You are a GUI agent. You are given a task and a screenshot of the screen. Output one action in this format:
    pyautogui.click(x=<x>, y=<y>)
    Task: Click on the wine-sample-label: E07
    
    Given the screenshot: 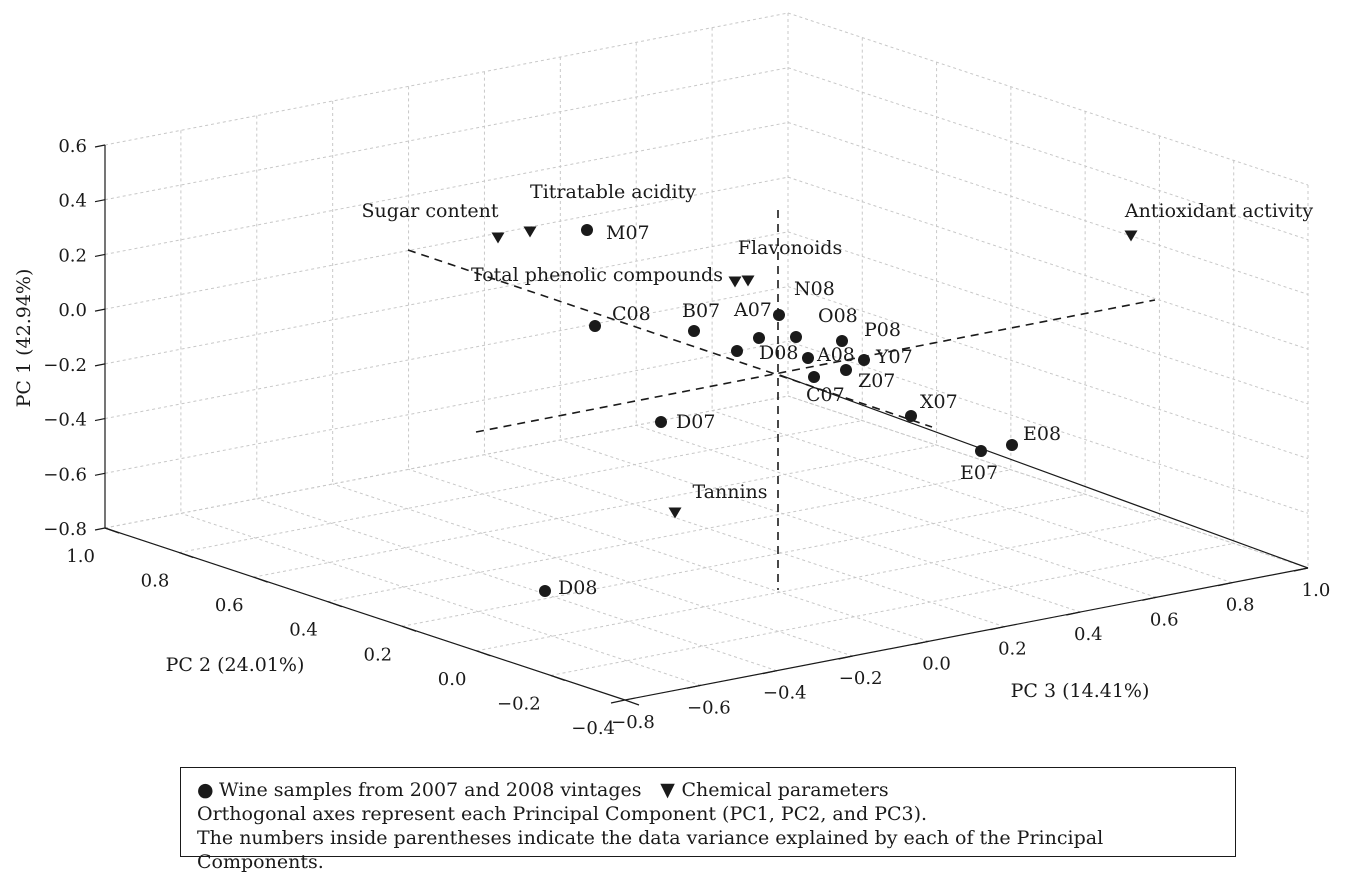 What is the action you would take?
    pyautogui.click(x=979, y=473)
    